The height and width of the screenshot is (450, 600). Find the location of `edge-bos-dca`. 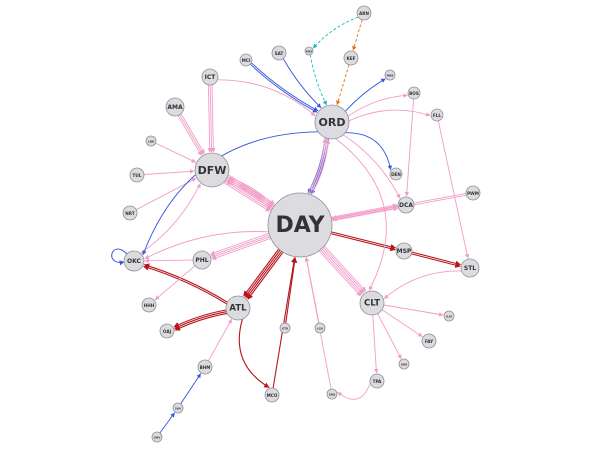

edge-bos-dca is located at coordinates (409, 147).